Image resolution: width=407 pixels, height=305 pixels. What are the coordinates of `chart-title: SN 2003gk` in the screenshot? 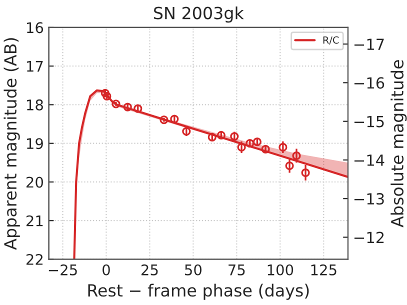 It's located at (199, 14).